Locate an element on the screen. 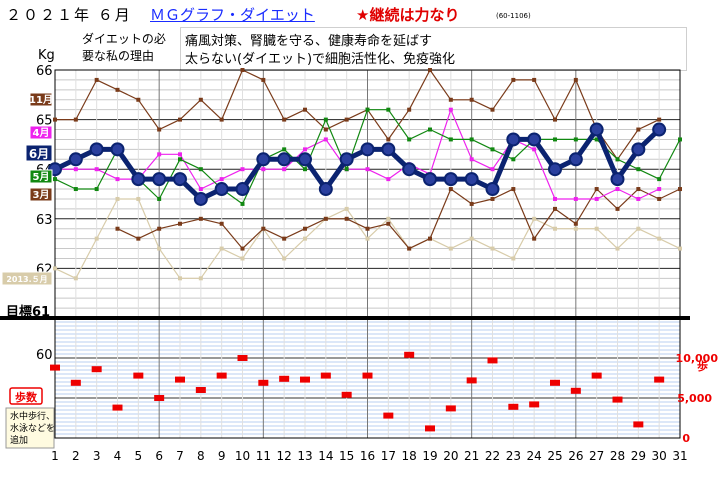 The width and height of the screenshot is (725, 486). x-tick-label: 19 is located at coordinates (429, 456).